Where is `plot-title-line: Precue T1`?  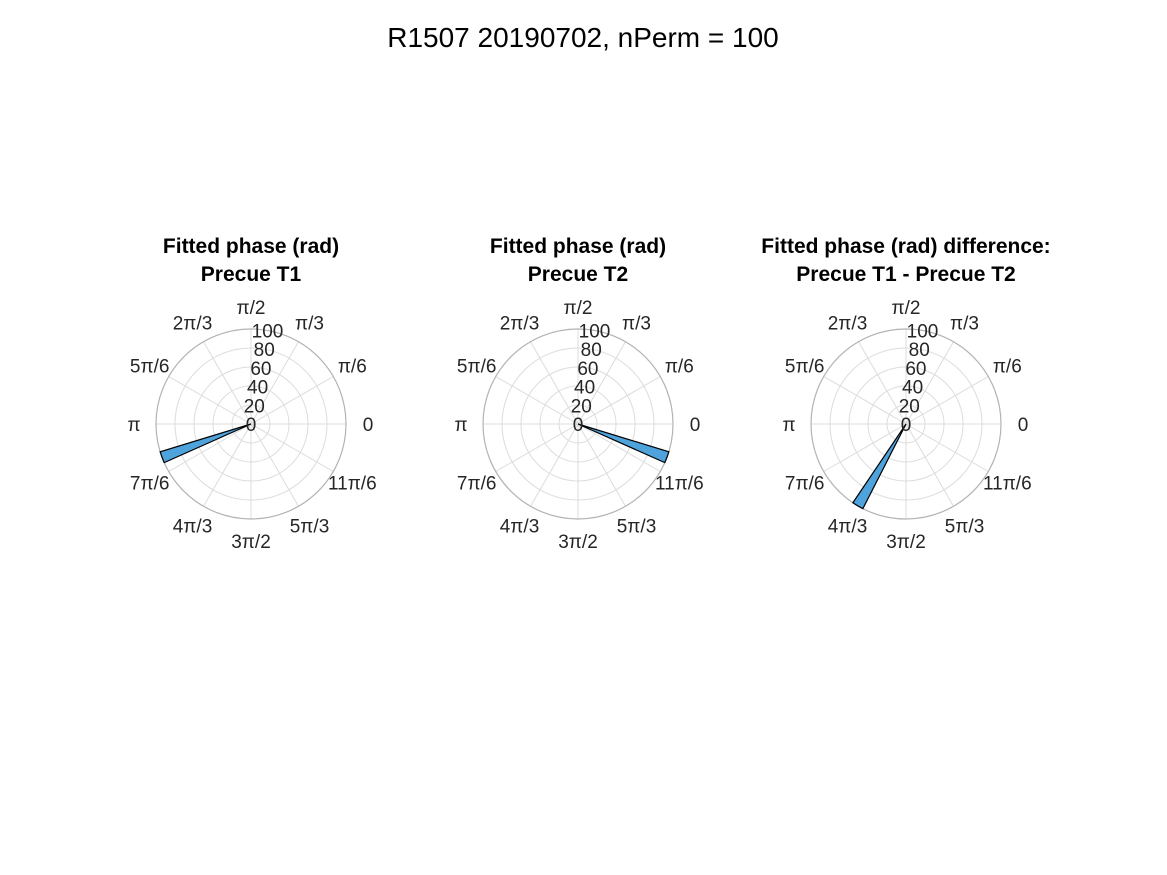
plot-title-line: Precue T1 is located at coordinates (251, 274).